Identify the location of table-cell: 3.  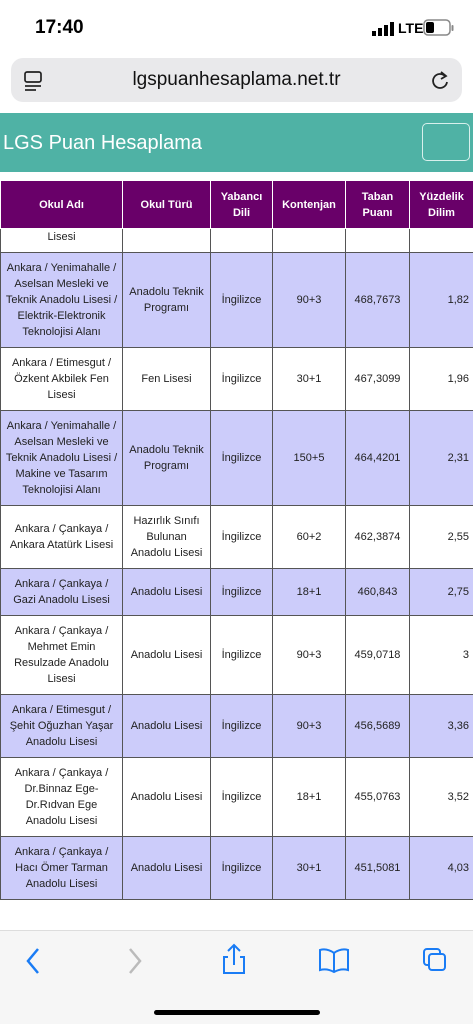
(441, 655).